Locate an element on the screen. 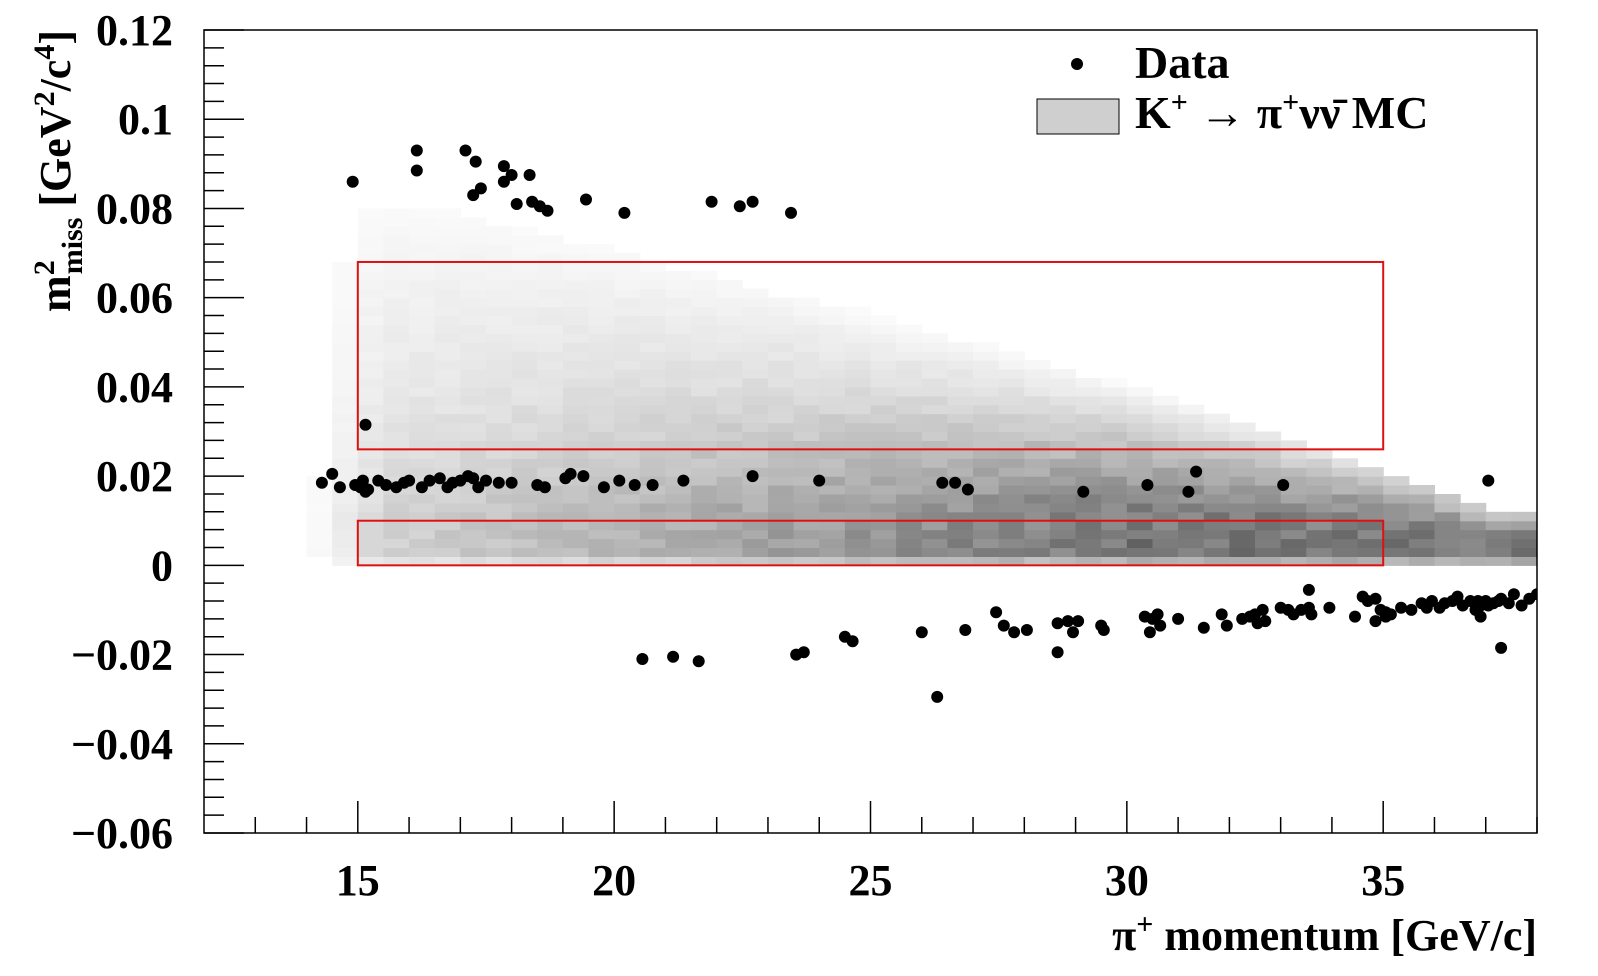 The width and height of the screenshot is (1598, 976). x-tick-label: 15 is located at coordinates (358, 880).